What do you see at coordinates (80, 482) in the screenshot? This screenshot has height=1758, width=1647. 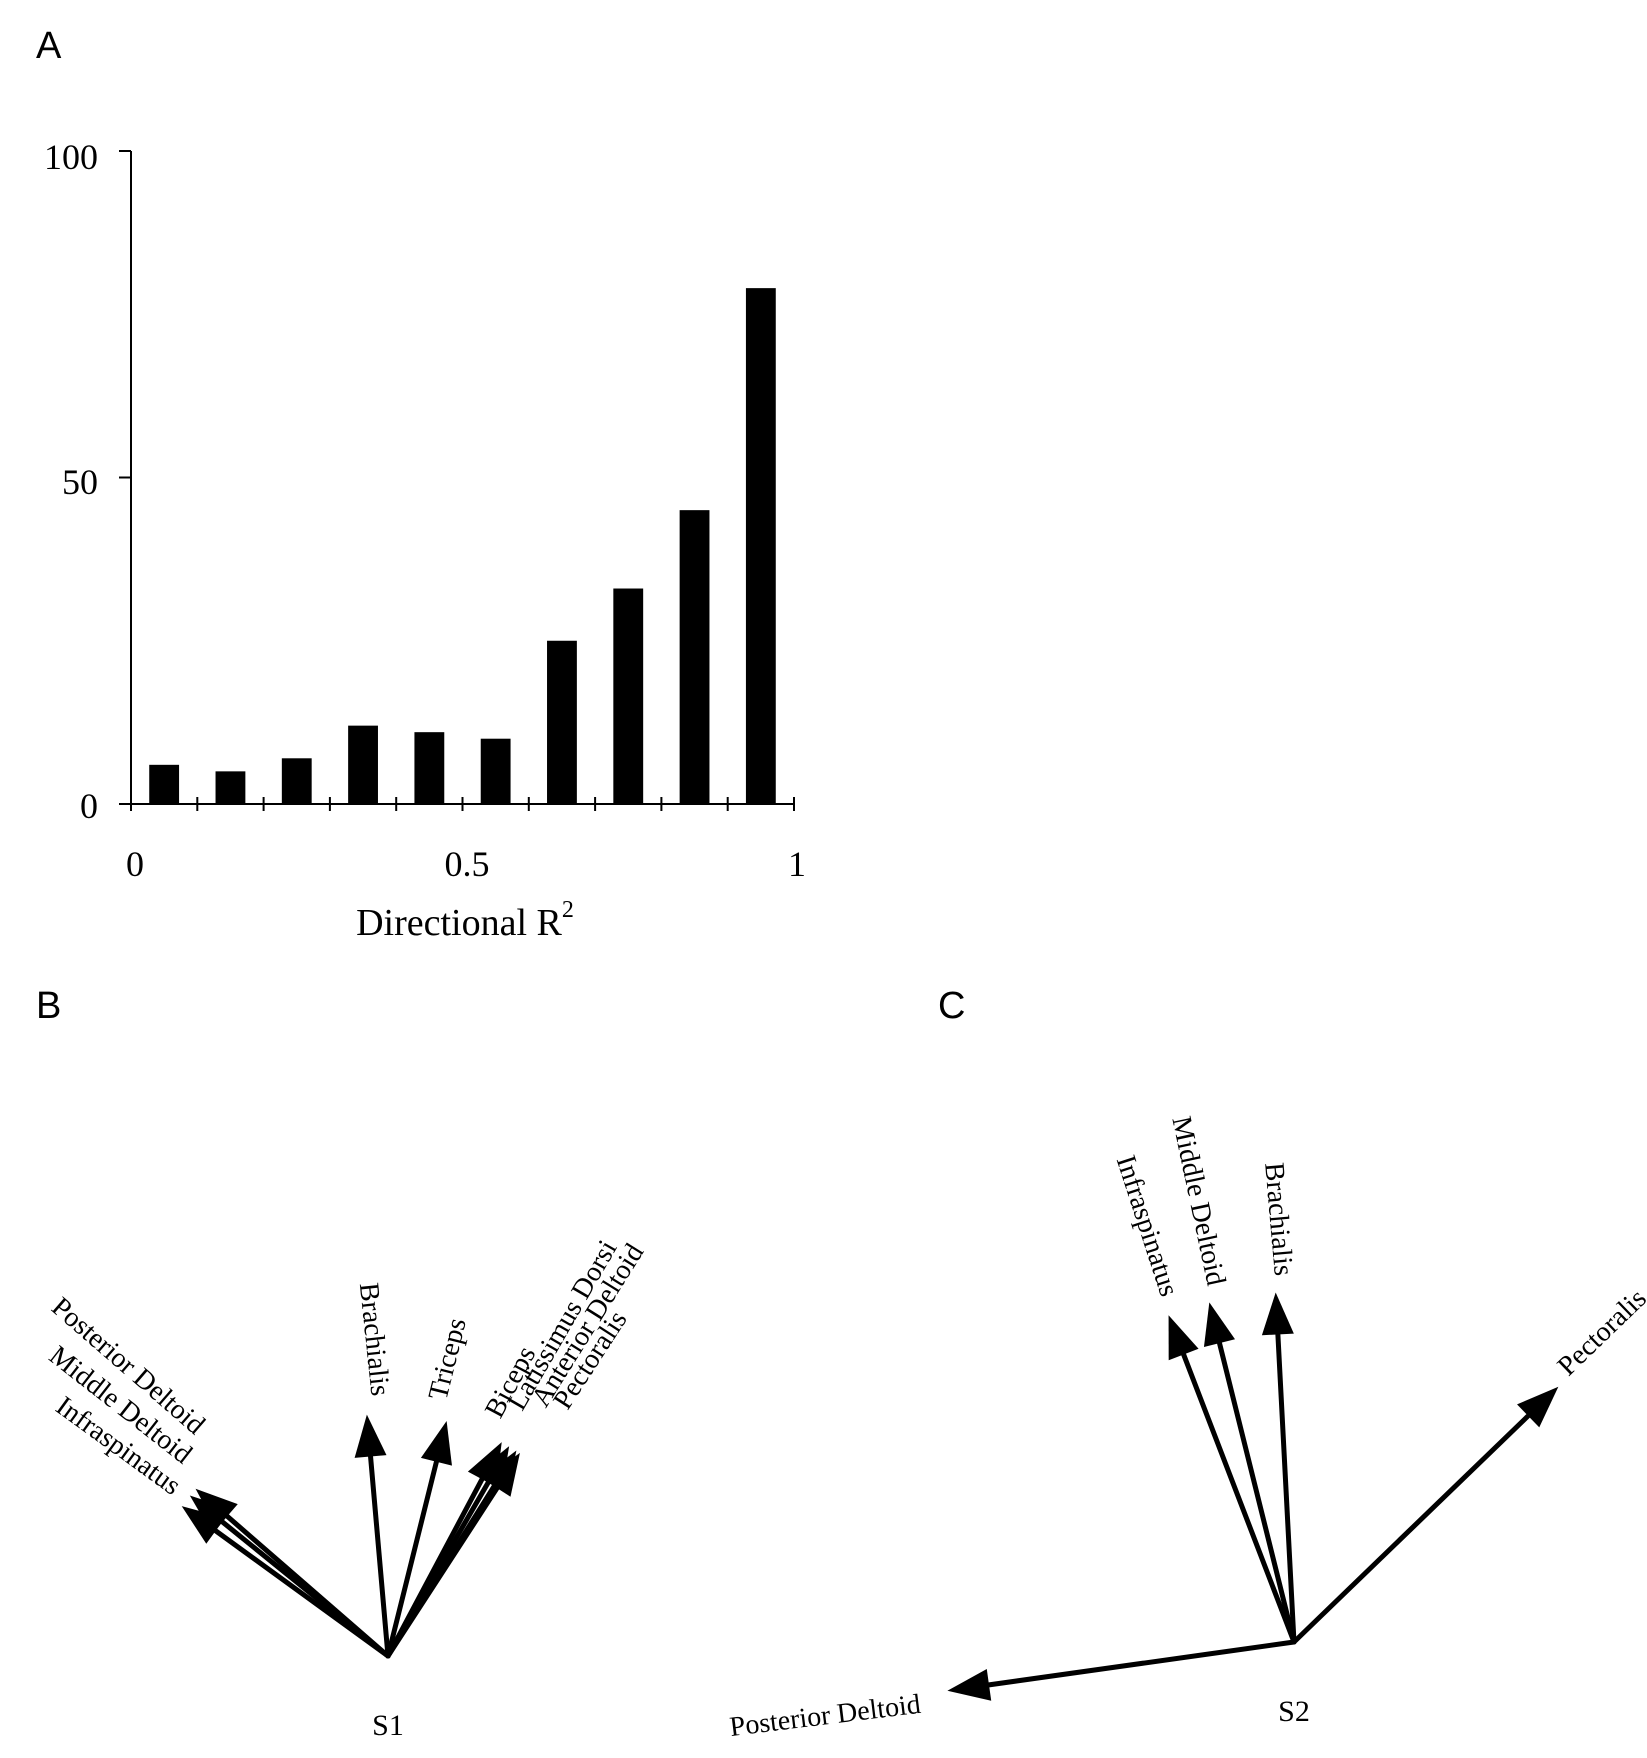 I see `y-tick-label-50: 50` at bounding box center [80, 482].